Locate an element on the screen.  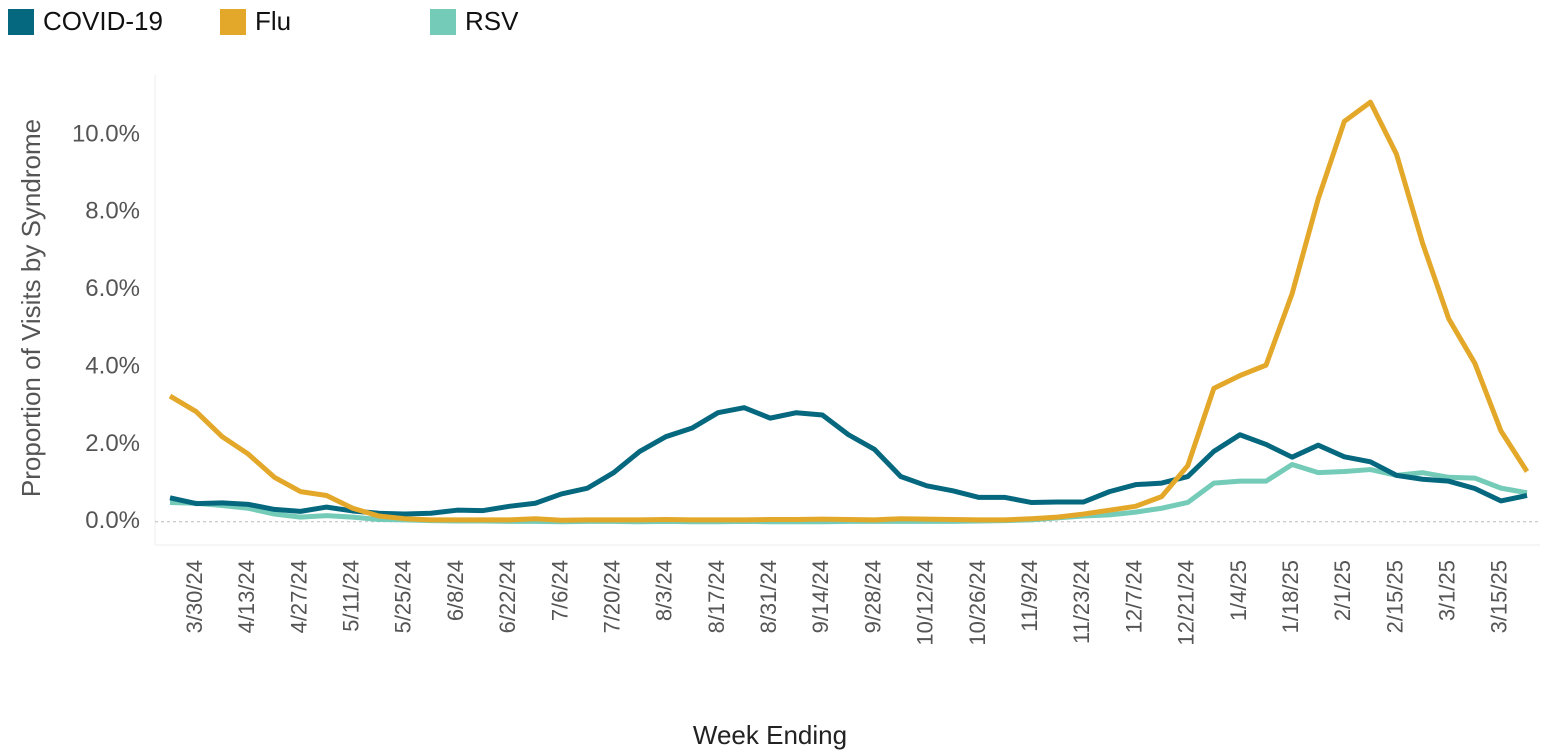
x-axis-title: Week Ending is located at coordinates (770, 735).